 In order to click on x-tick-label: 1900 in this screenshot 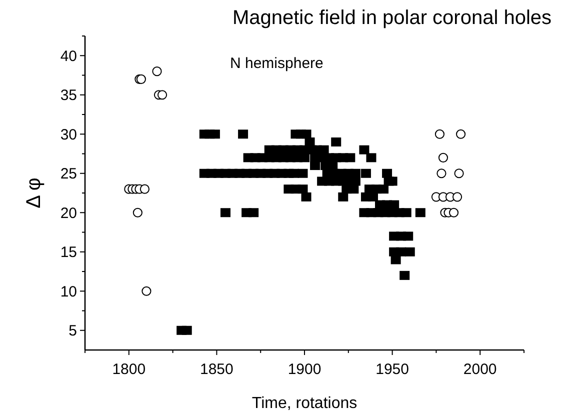, I will do `click(305, 369)`.